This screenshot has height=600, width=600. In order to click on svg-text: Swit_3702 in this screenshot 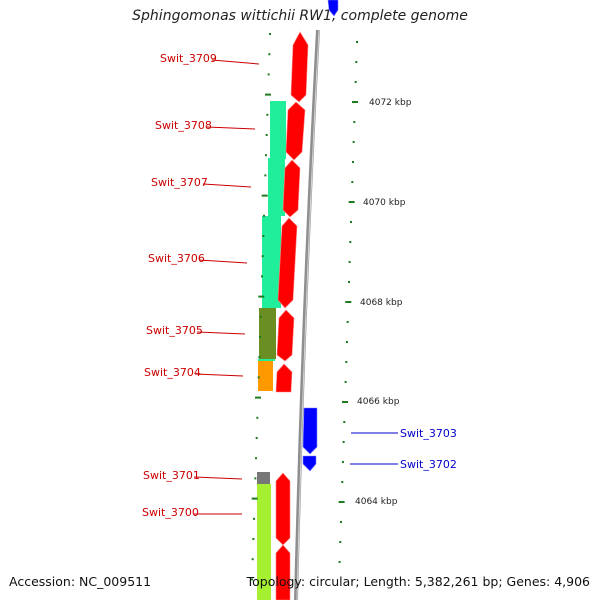, I will do `click(428, 464)`.